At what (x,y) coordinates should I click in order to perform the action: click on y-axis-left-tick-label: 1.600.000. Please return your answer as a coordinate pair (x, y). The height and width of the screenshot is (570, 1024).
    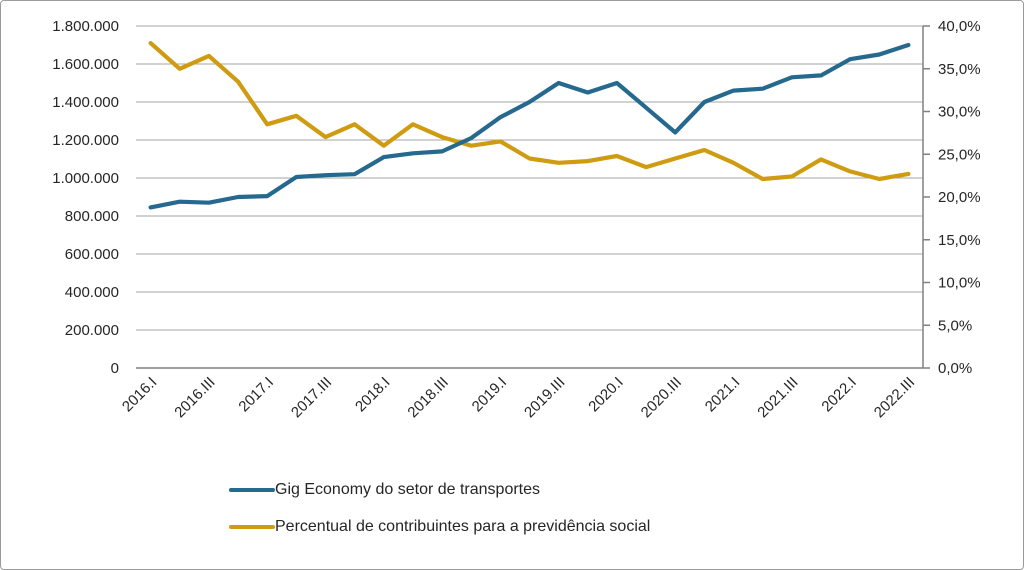
    Looking at the image, I should click on (85, 64).